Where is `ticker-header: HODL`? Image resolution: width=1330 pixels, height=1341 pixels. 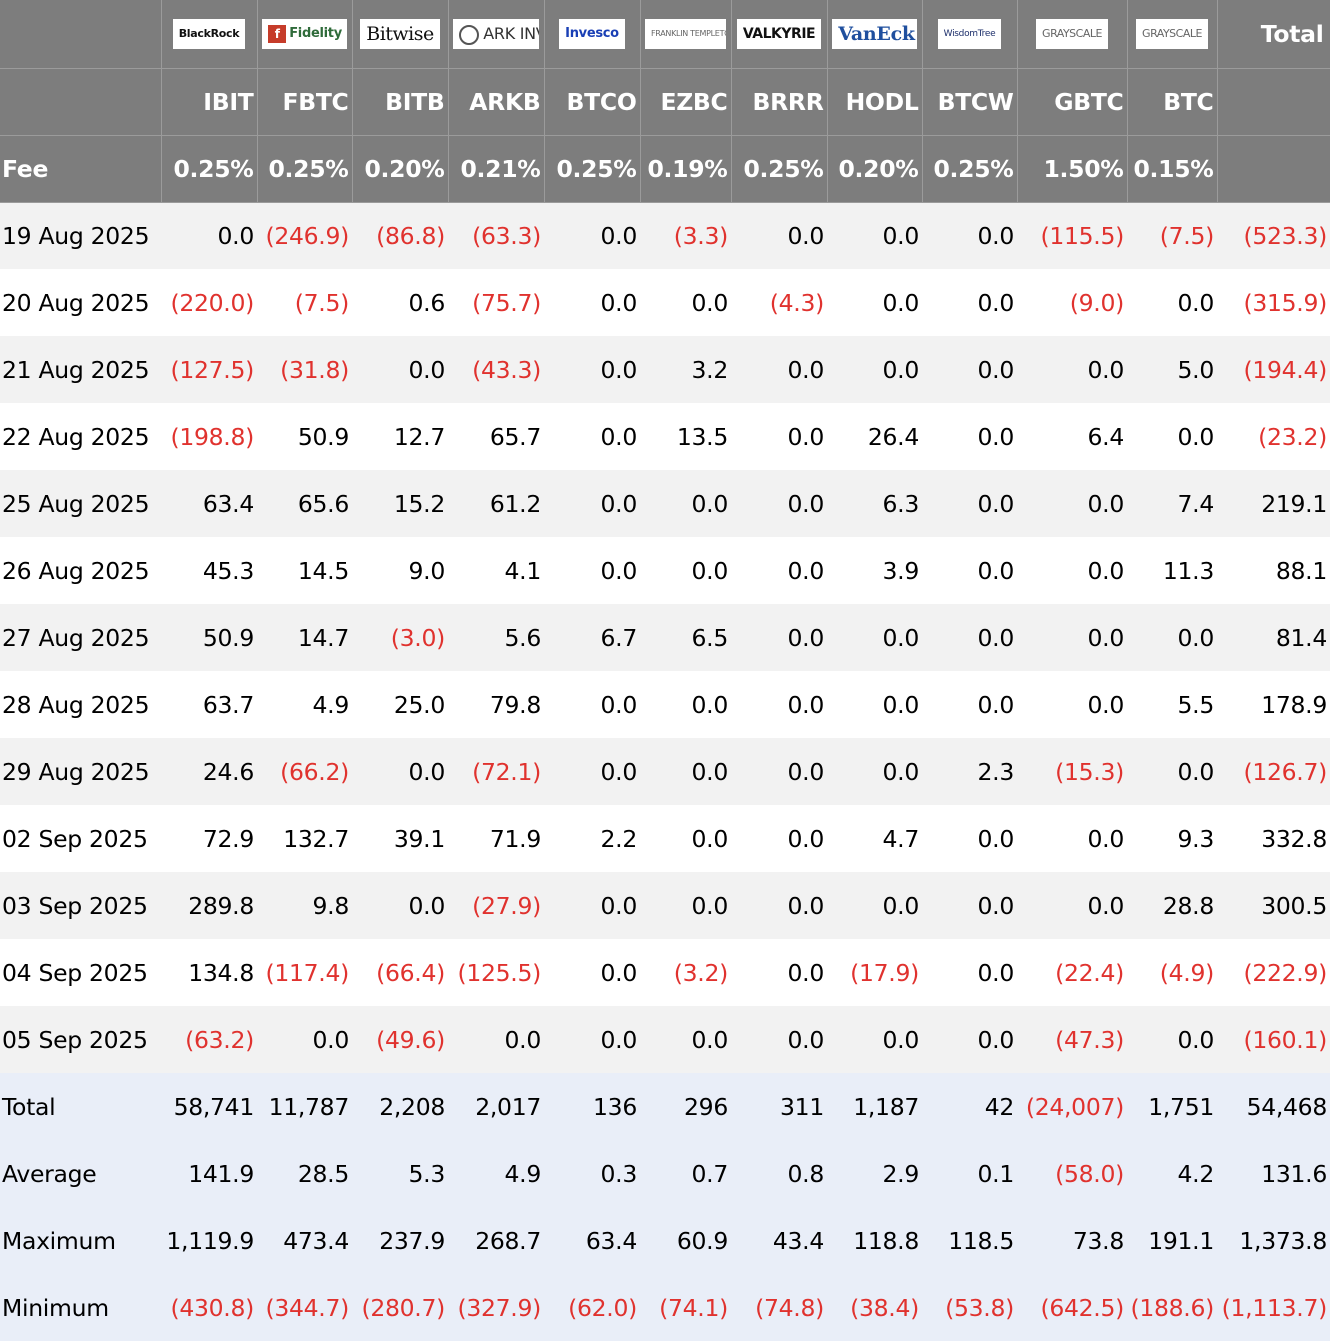 ticker-header: HODL is located at coordinates (875, 102).